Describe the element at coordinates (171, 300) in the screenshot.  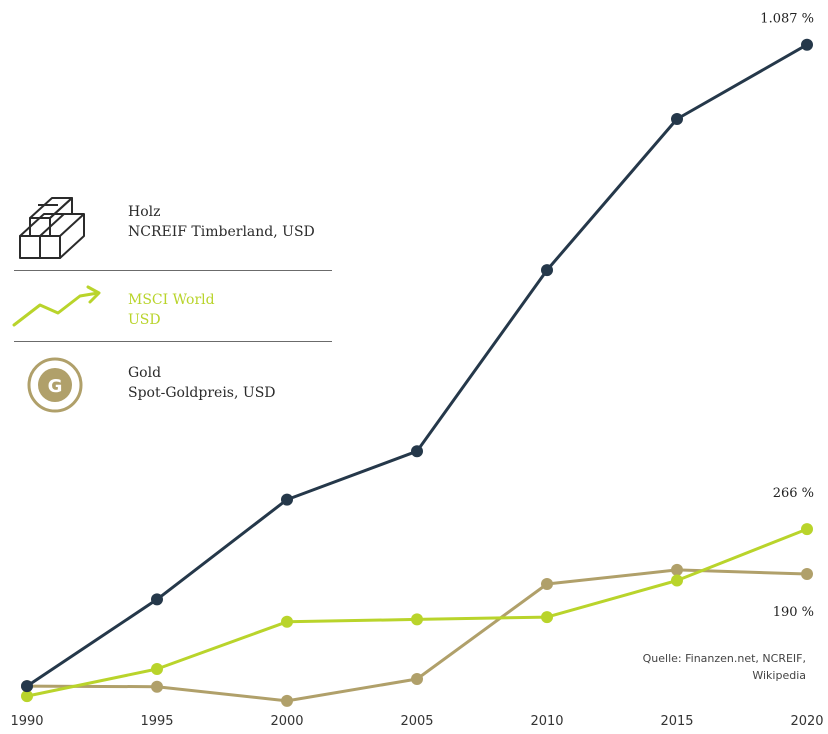
I see `legend-msci-title: MSCI World` at that location.